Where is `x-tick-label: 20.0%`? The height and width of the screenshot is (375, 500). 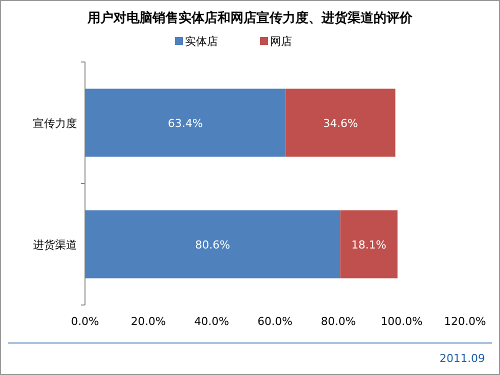 x-tick-label: 20.0% is located at coordinates (148, 321).